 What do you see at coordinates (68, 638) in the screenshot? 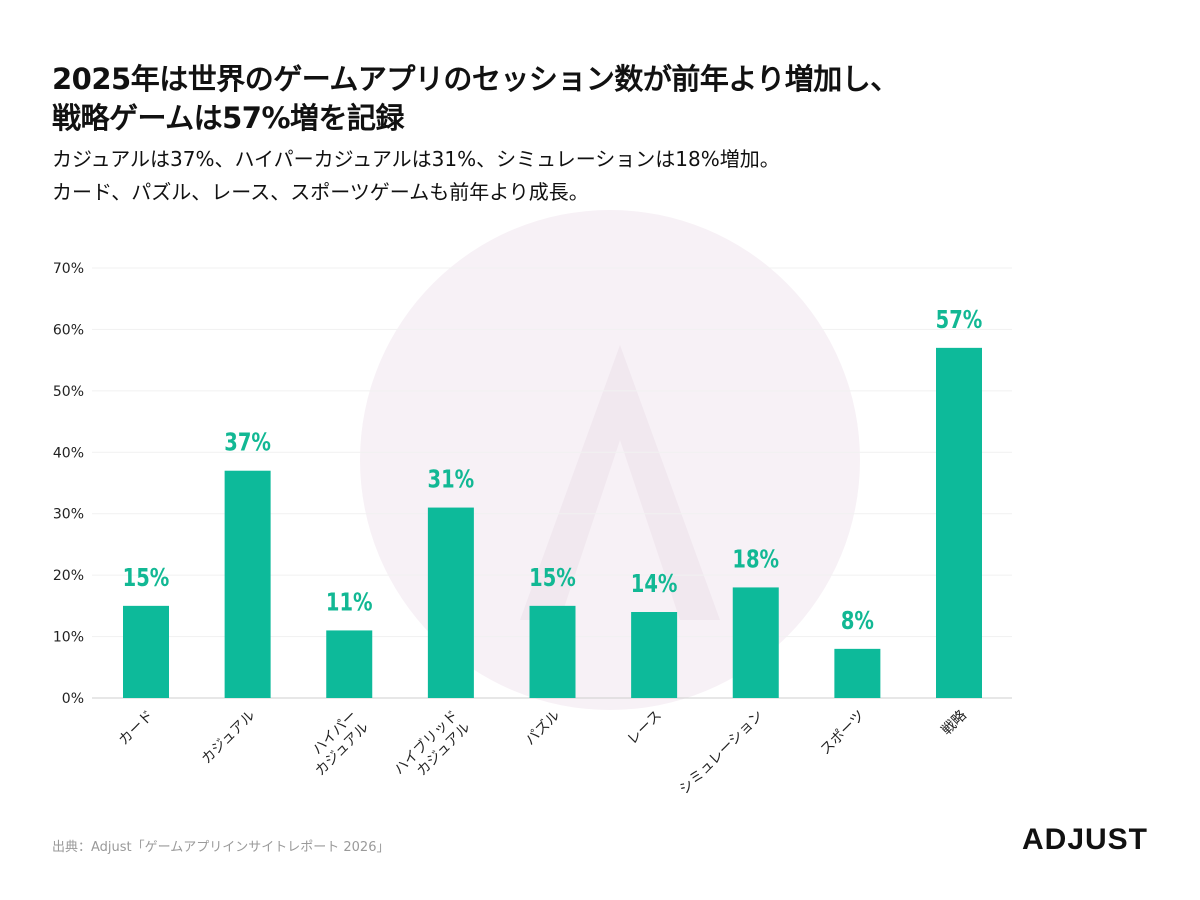
I see `y-tick-label: 10%` at bounding box center [68, 638].